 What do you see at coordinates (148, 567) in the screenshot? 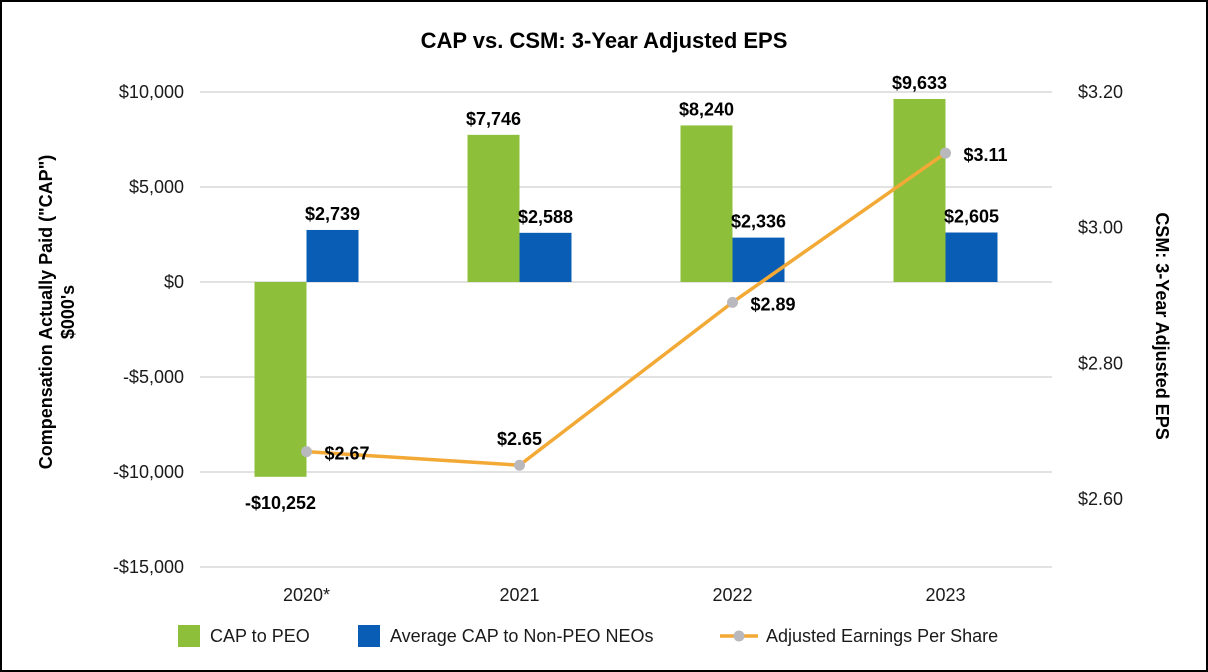
I see `y-tick-label: -$15,000` at bounding box center [148, 567].